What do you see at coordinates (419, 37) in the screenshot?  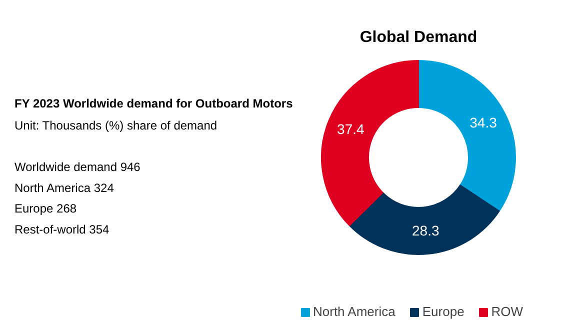 I see `chart-title: Global Demand` at bounding box center [419, 37].